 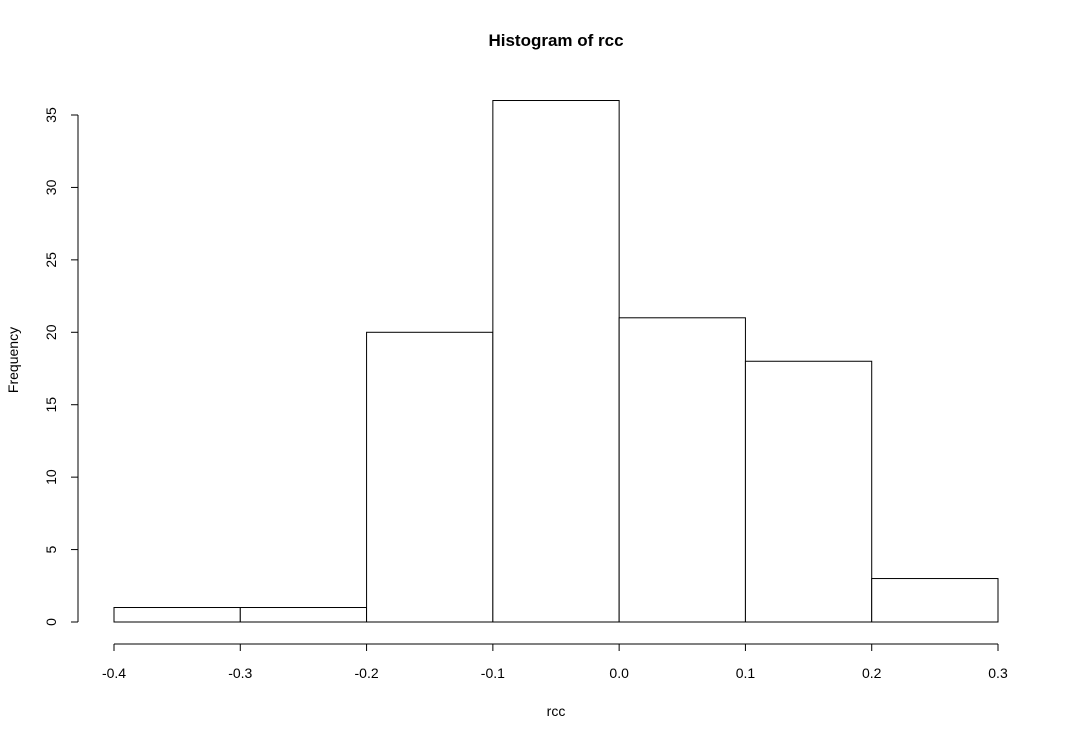 What do you see at coordinates (619, 673) in the screenshot?
I see `x-tick-label: 0.0` at bounding box center [619, 673].